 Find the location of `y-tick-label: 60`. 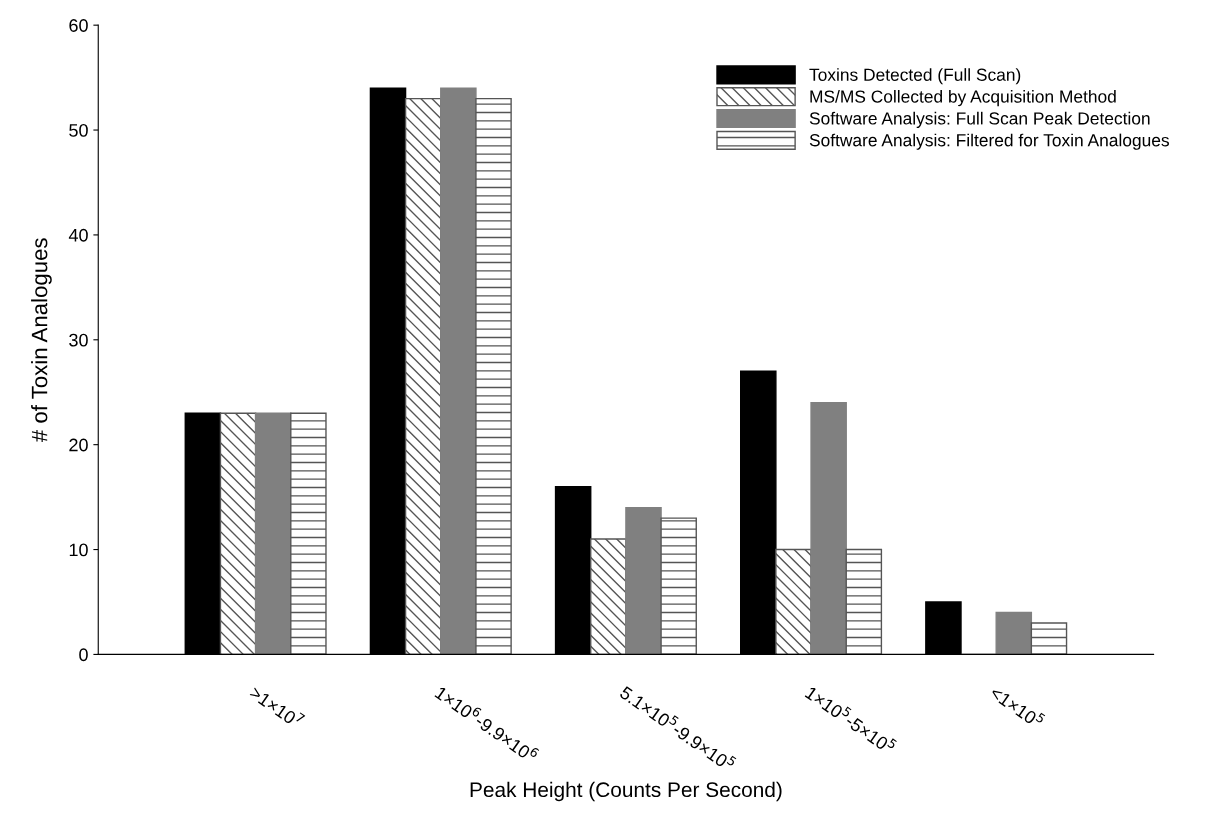

y-tick-label: 60 is located at coordinates (78, 25).